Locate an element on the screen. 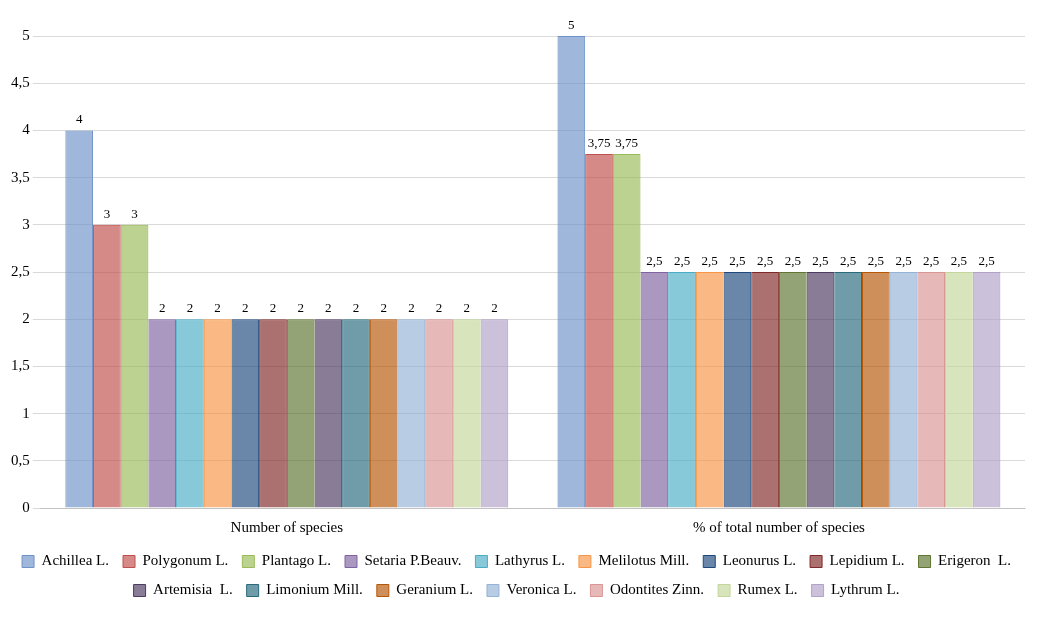 This screenshot has width=1043, height=617. legend-label: Lepidium L. is located at coordinates (867, 560).